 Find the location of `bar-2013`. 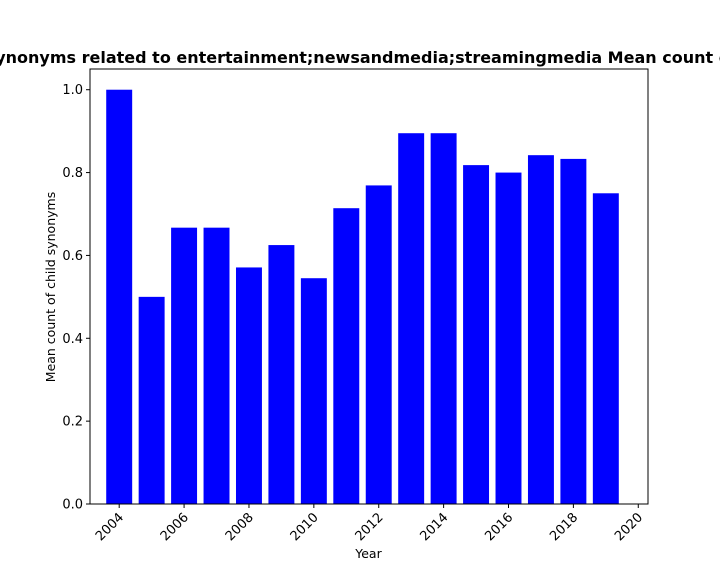

bar-2013 is located at coordinates (411, 318).